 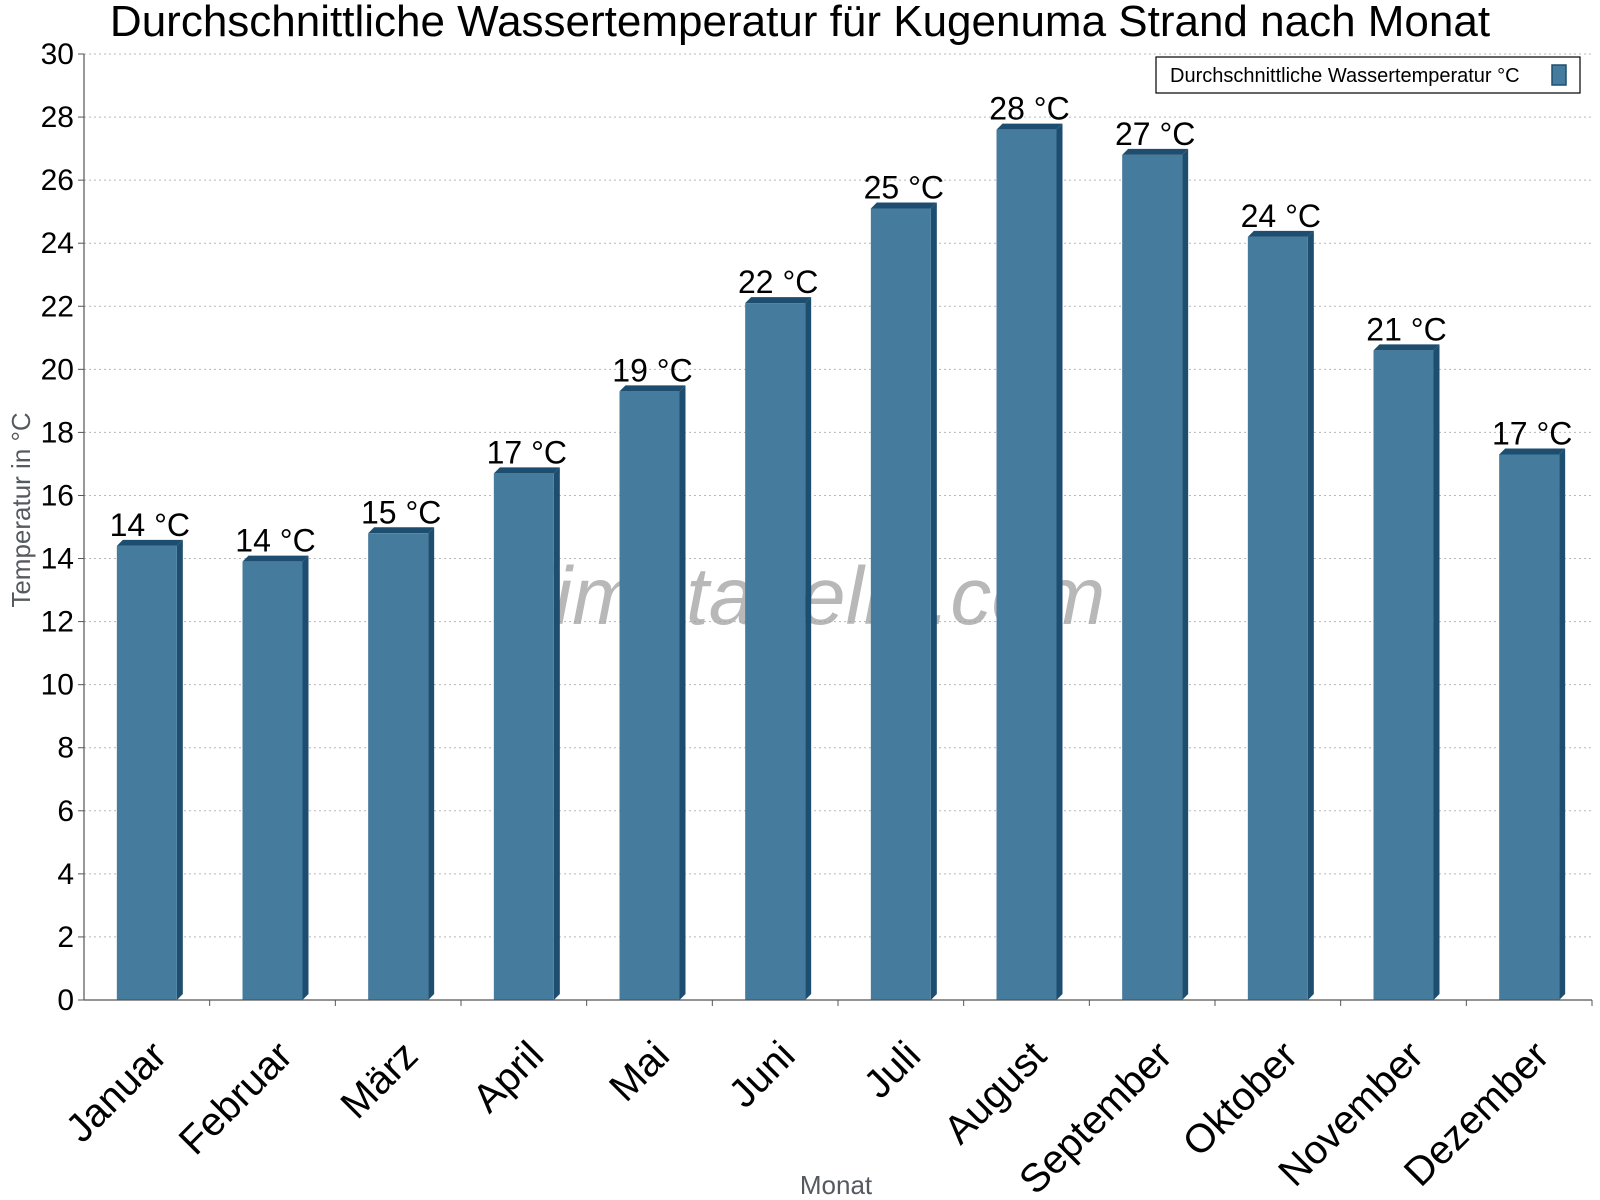 What do you see at coordinates (57, 432) in the screenshot?
I see `y-tick-label: 18` at bounding box center [57, 432].